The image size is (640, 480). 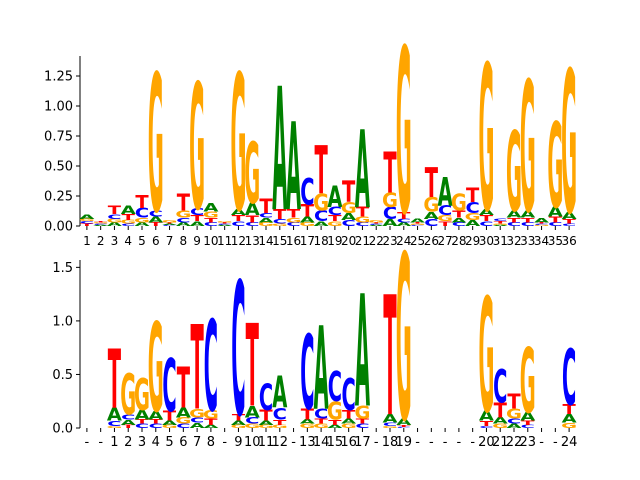 What do you see at coordinates (404, 442) in the screenshot?
I see `x-tick-label: 19` at bounding box center [404, 442].